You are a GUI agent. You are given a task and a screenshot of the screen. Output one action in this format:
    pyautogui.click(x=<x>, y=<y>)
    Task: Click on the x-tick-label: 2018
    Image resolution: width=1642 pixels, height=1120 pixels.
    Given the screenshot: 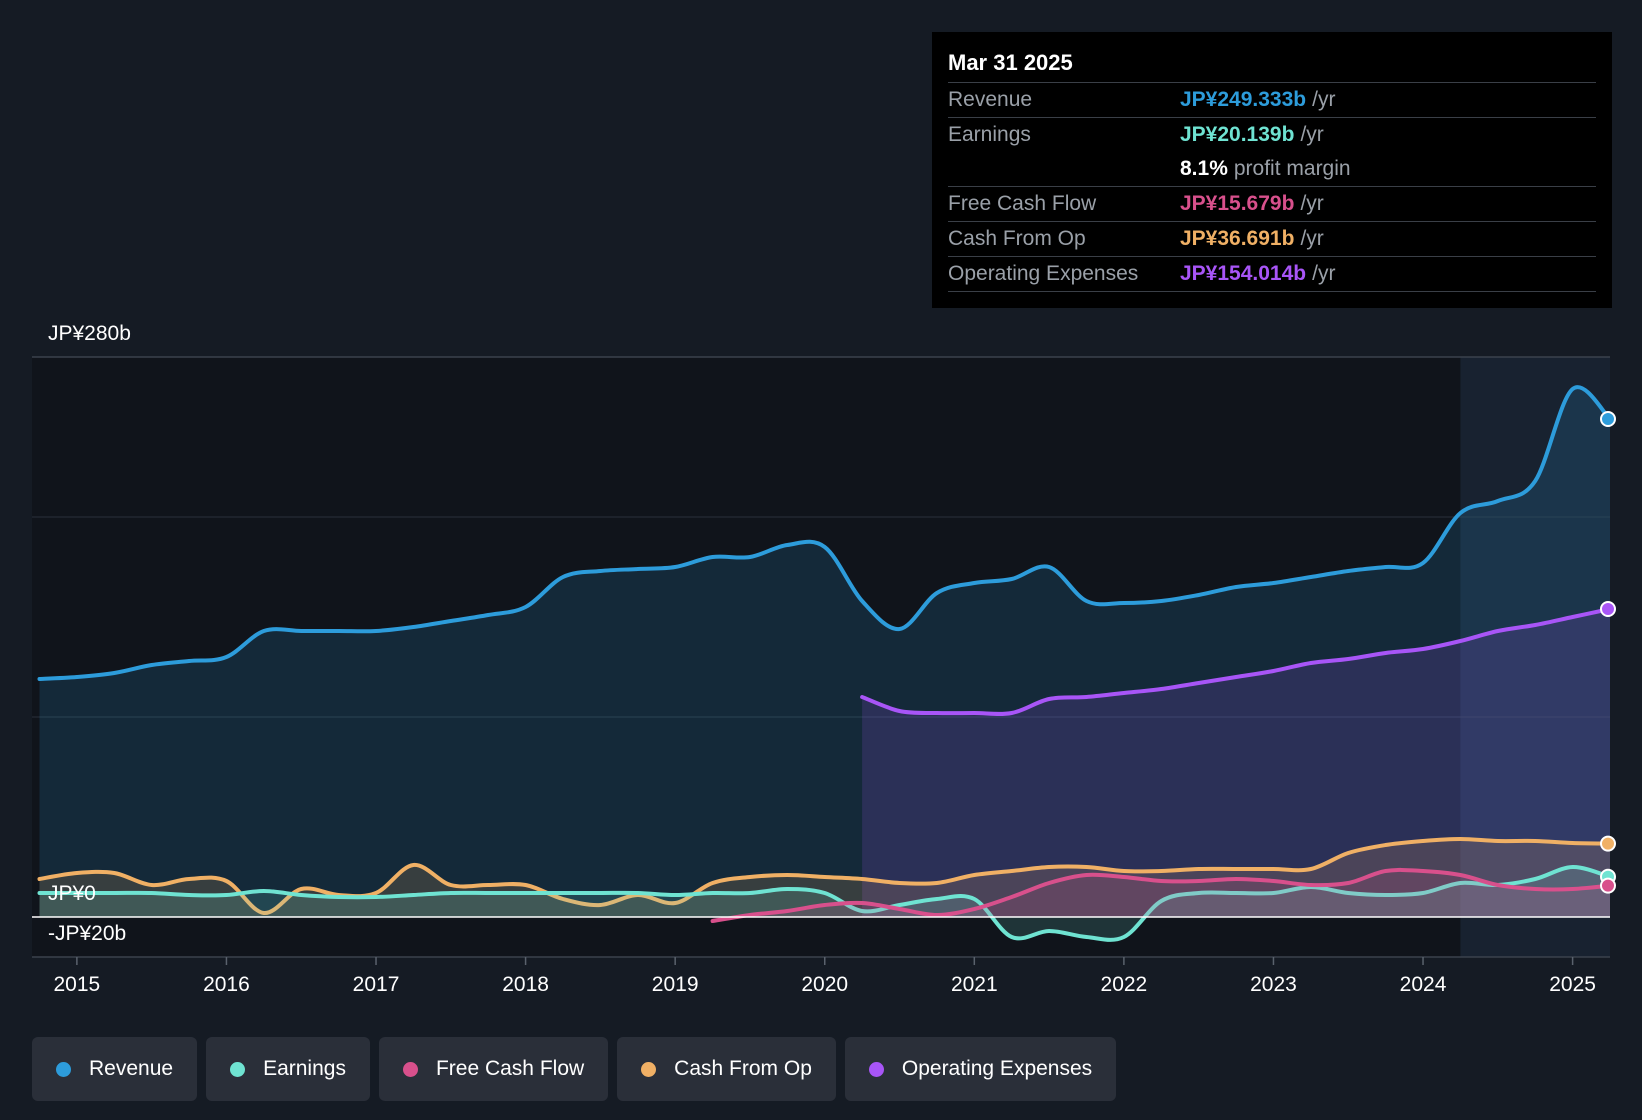 What is the action you would take?
    pyautogui.click(x=525, y=984)
    